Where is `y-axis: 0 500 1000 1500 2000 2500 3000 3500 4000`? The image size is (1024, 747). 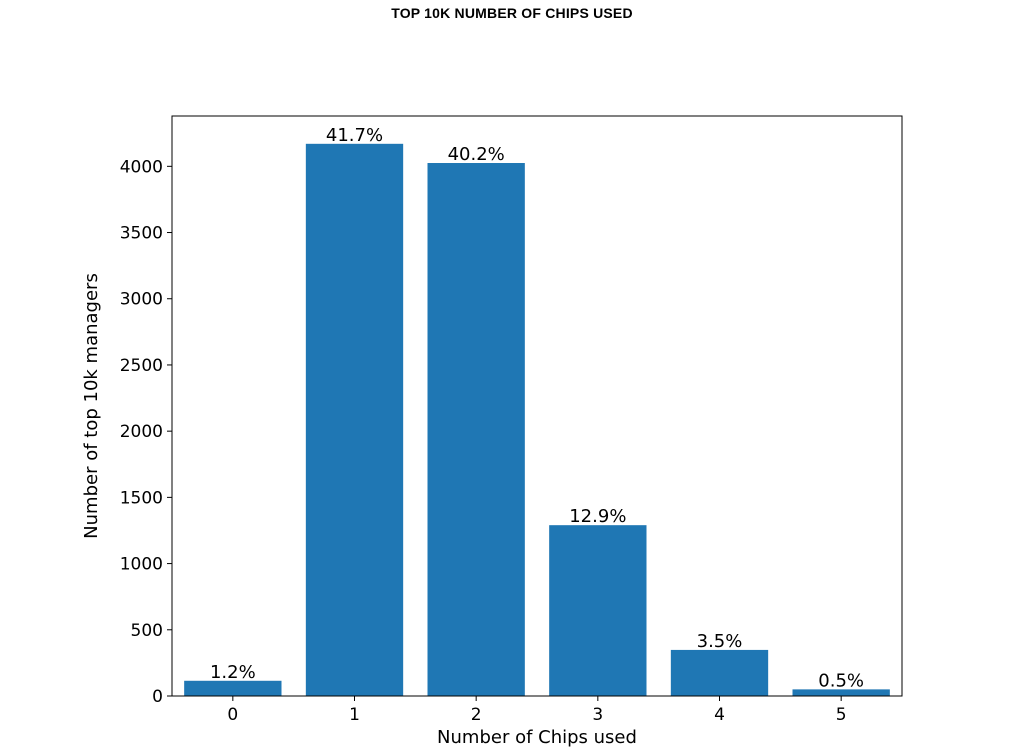 y-axis: 0 500 1000 1500 2000 2500 3000 3500 4000 is located at coordinates (146, 432).